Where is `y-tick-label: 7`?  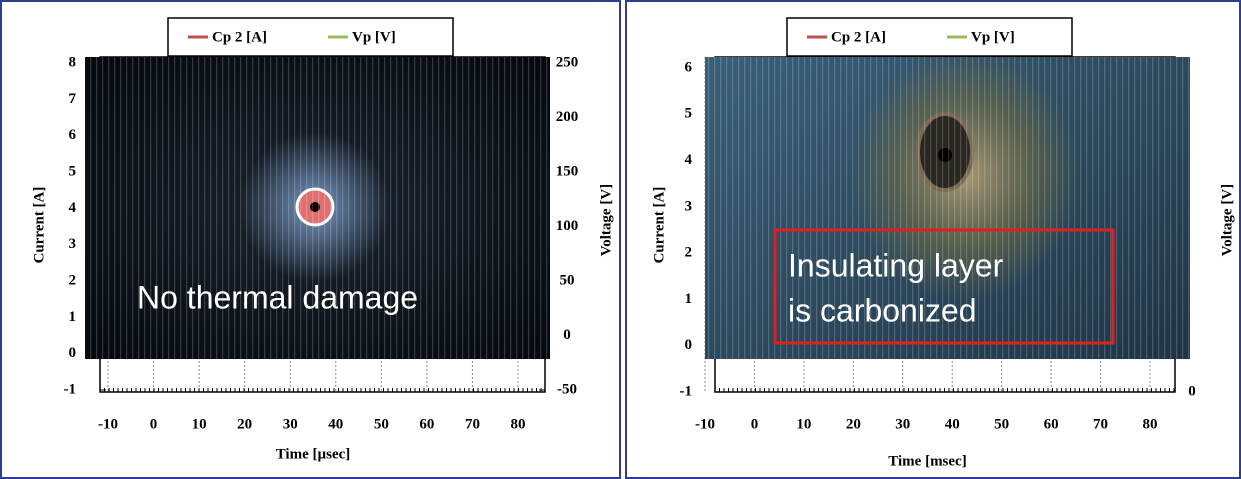 y-tick-label: 7 is located at coordinates (73, 99).